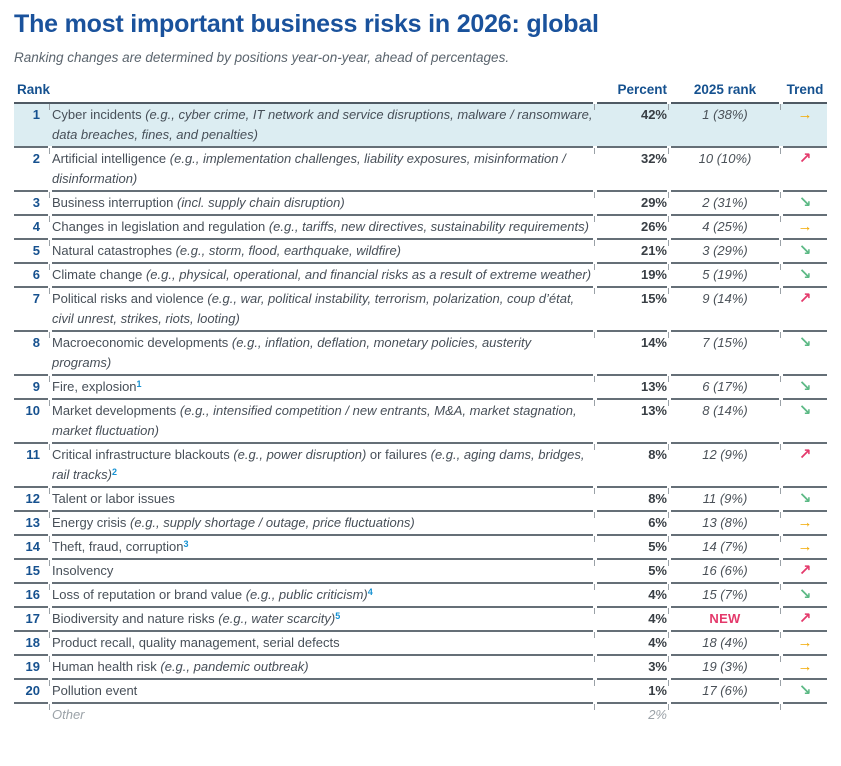 The image size is (841, 766). Describe the element at coordinates (261, 202) in the screenshot. I see `risk-detail-text: (incl. supply chain disruption)` at that location.